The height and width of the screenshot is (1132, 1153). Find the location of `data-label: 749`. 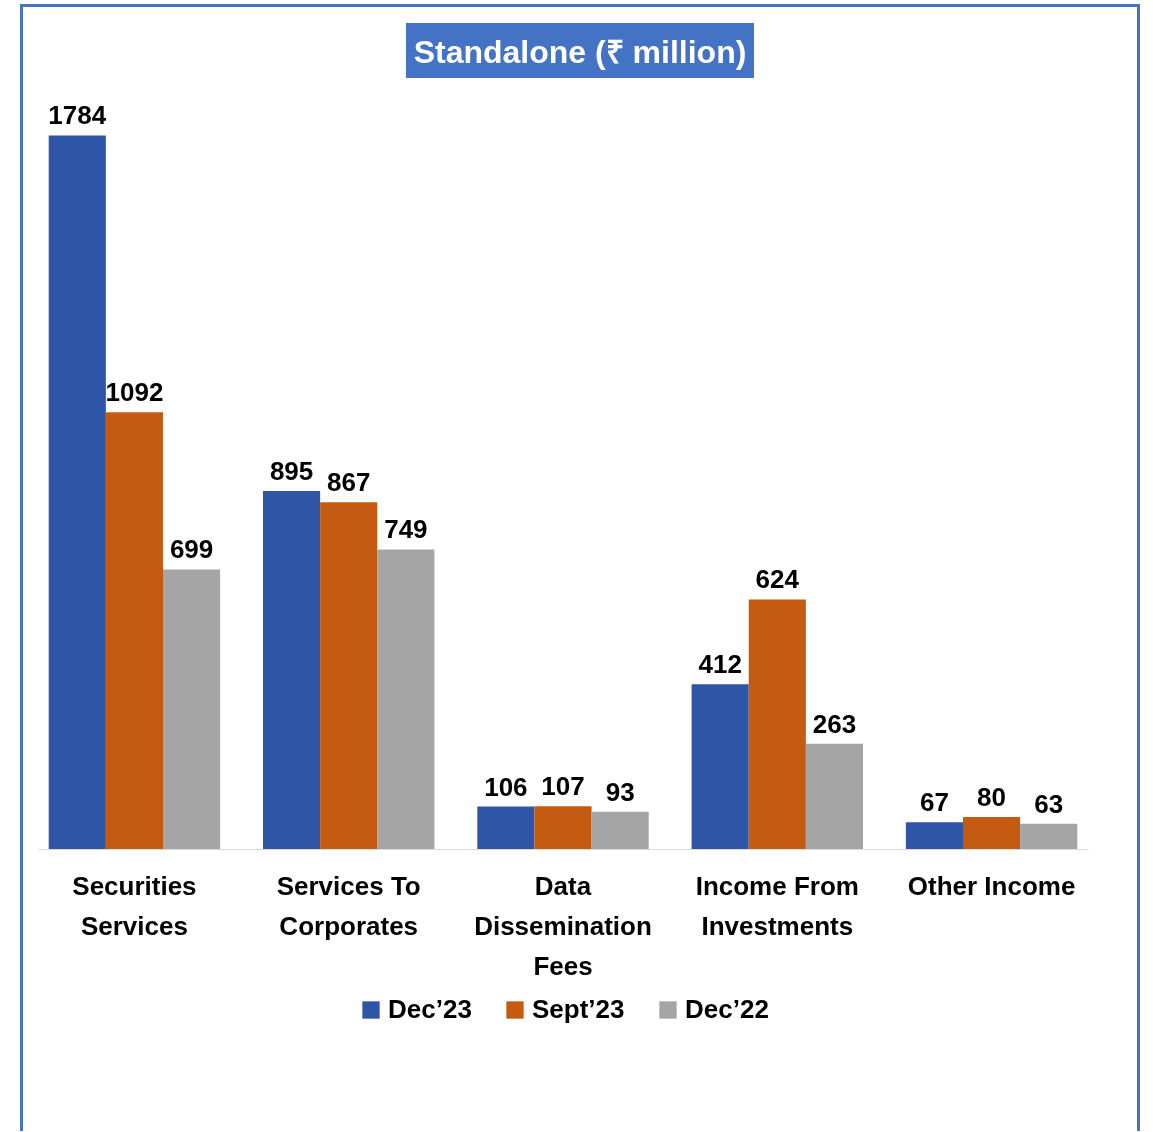

data-label: 749 is located at coordinates (406, 529).